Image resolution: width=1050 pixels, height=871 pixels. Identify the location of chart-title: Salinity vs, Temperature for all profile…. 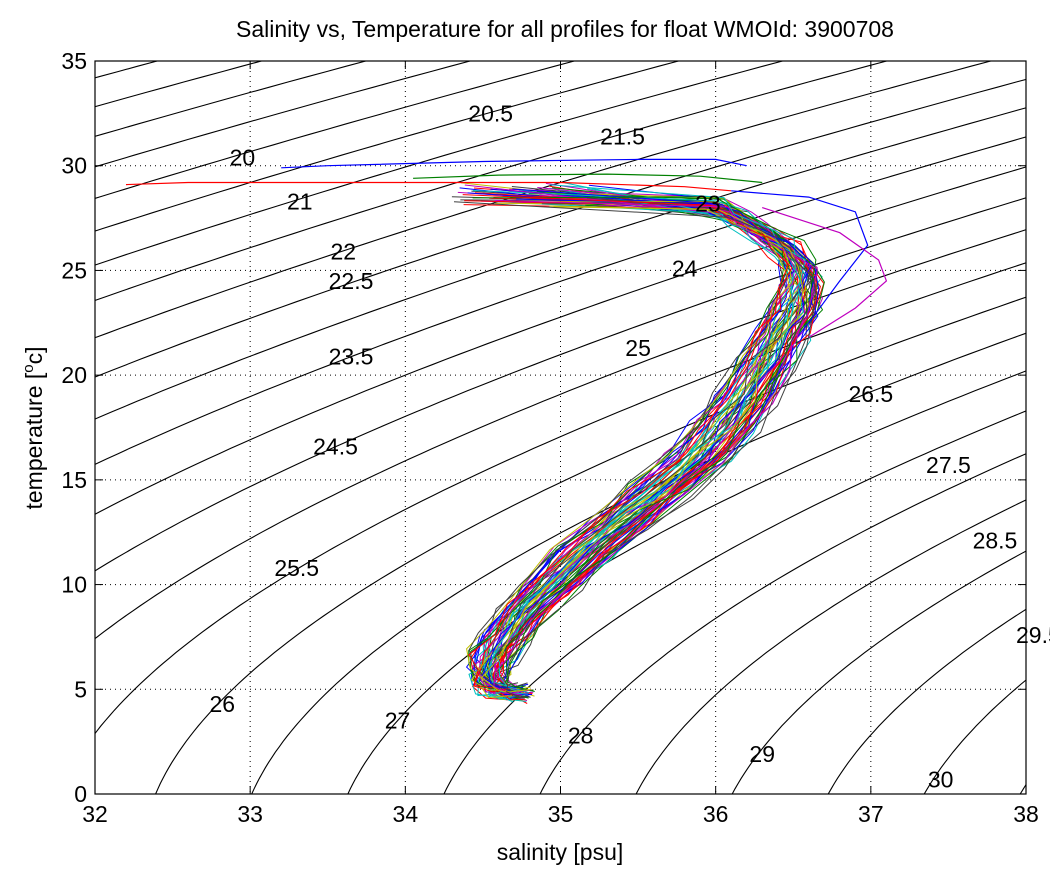
(565, 29).